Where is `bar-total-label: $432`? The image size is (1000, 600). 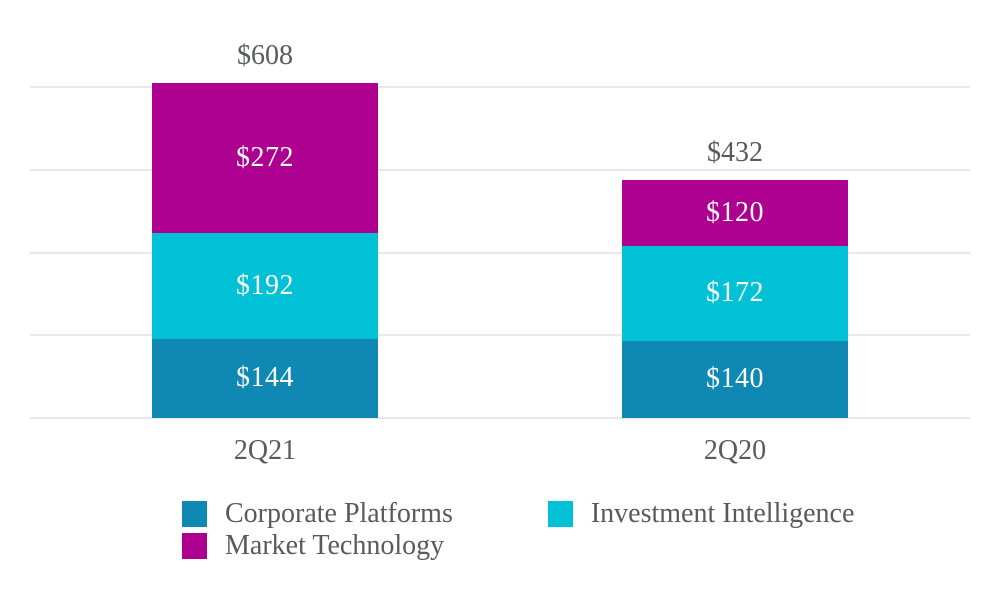
bar-total-label: $432 is located at coordinates (735, 152).